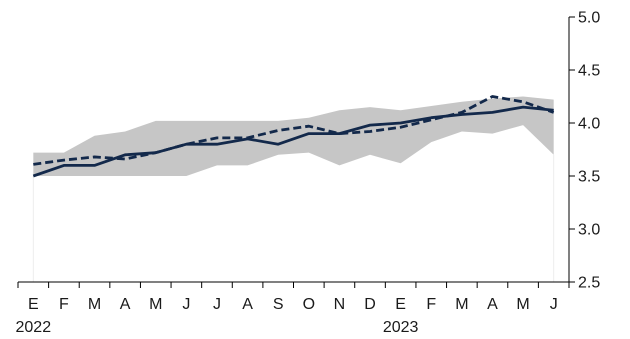 This screenshot has height=339, width=630. What do you see at coordinates (589, 177) in the screenshot?
I see `y-tick-label: 3.5` at bounding box center [589, 177].